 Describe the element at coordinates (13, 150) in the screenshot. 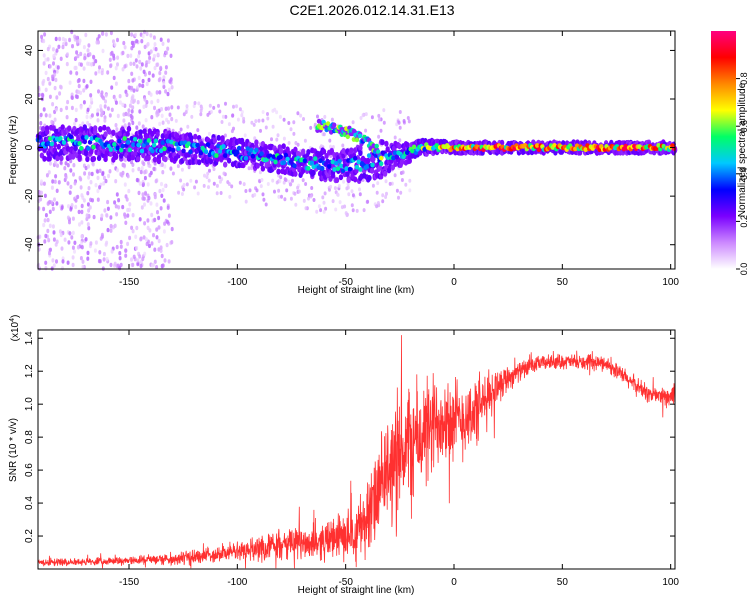

I see `spectrogram-y-axis-label: Frequency (Hz)` at that location.